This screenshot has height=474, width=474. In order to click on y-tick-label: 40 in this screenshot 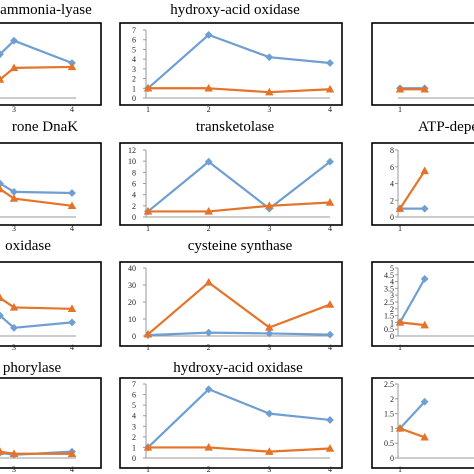, I will do `click(132, 268)`.